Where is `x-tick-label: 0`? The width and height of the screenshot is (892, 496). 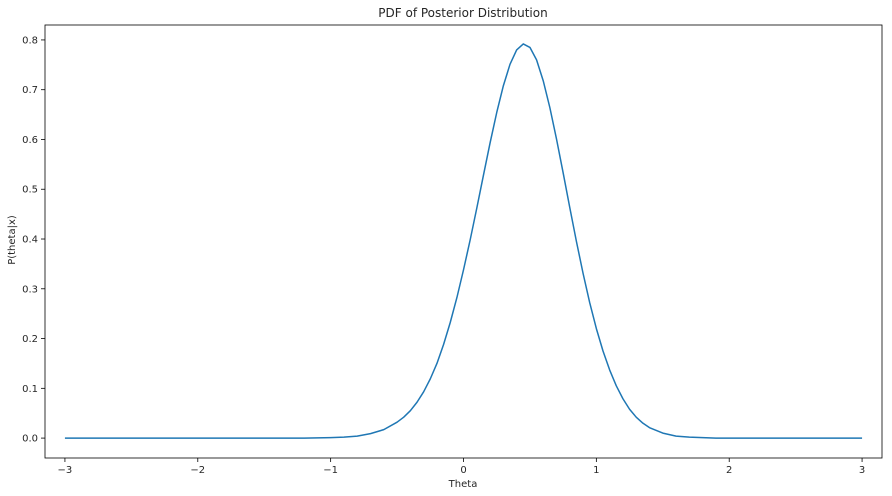
x-tick-label: 0 is located at coordinates (463, 470).